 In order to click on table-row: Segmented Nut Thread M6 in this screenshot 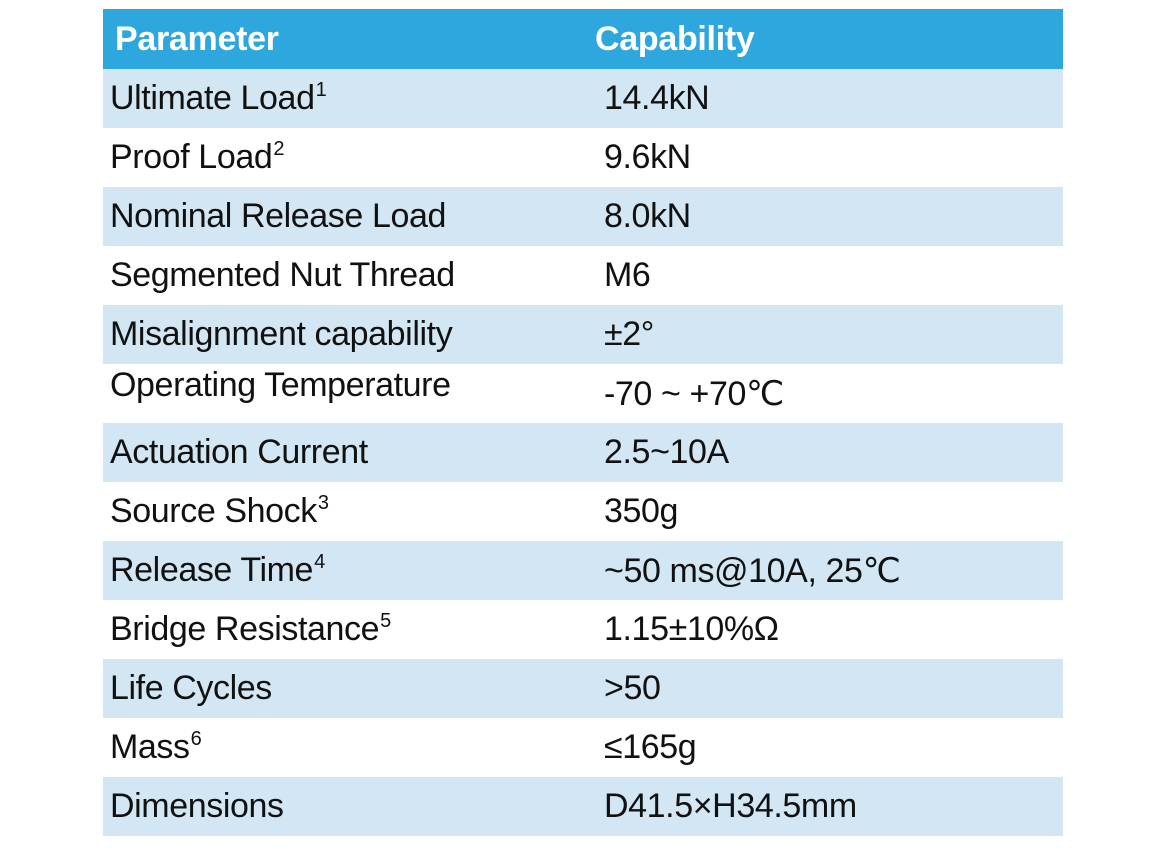, I will do `click(583, 275)`.